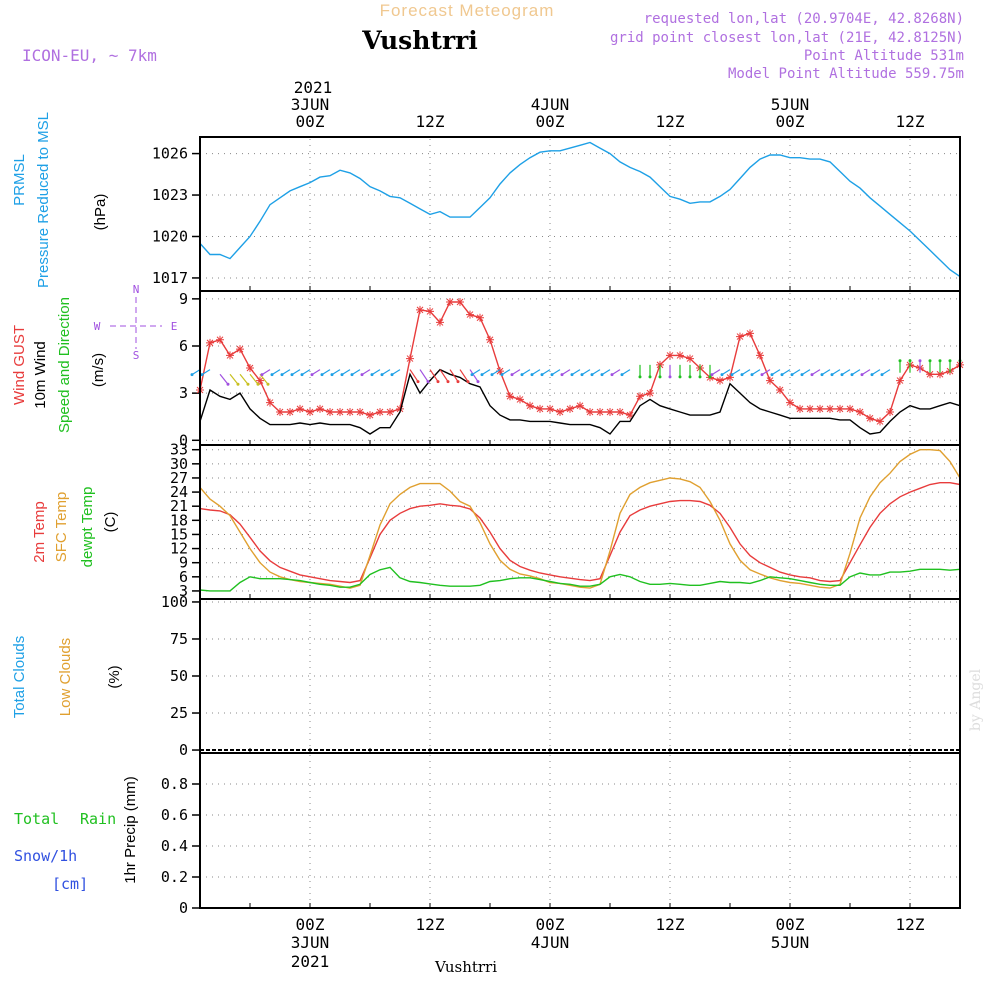 The width and height of the screenshot is (1000, 1000). I want to click on top-day-label: 4JUN, so click(550, 104).